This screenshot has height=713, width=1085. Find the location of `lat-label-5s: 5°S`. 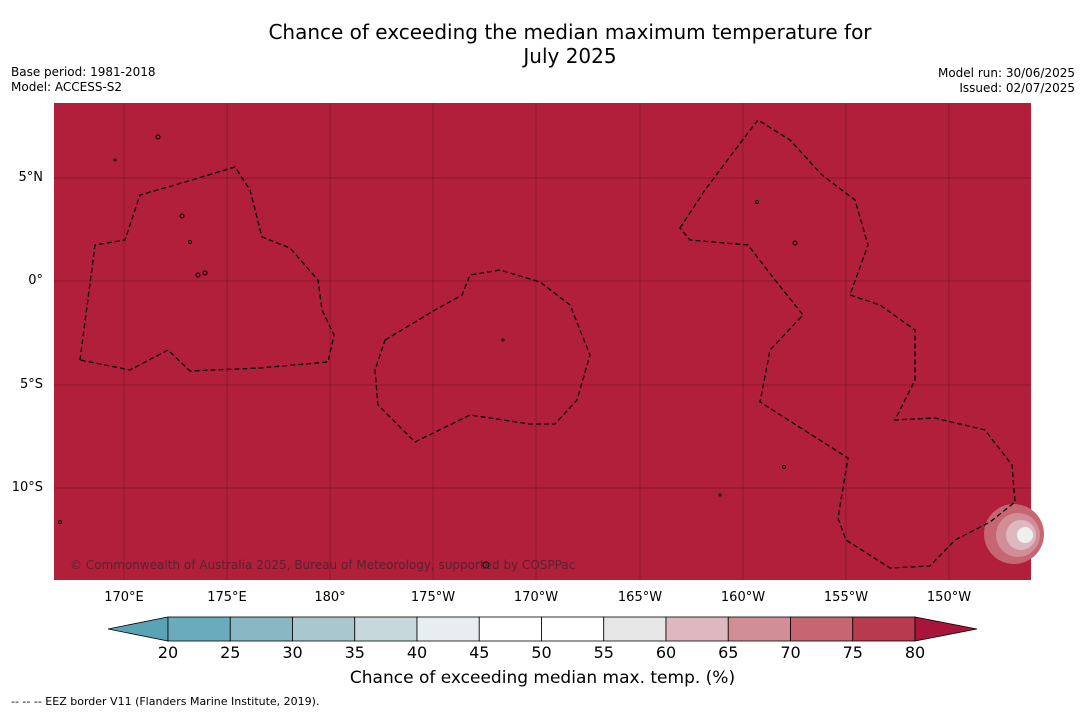

lat-label-5s: 5°S is located at coordinates (31, 384).